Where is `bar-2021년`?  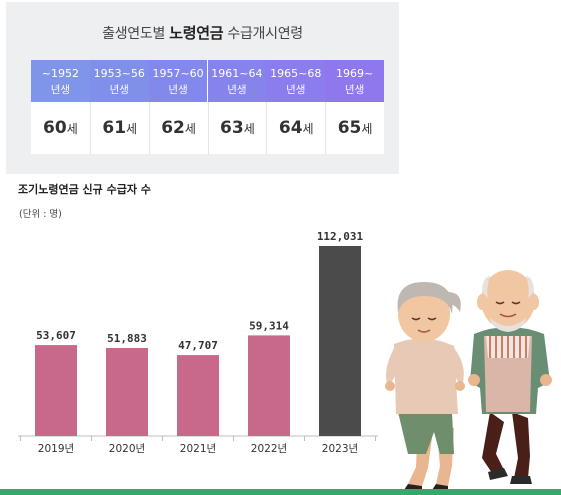
bar-2021년 is located at coordinates (198, 395).